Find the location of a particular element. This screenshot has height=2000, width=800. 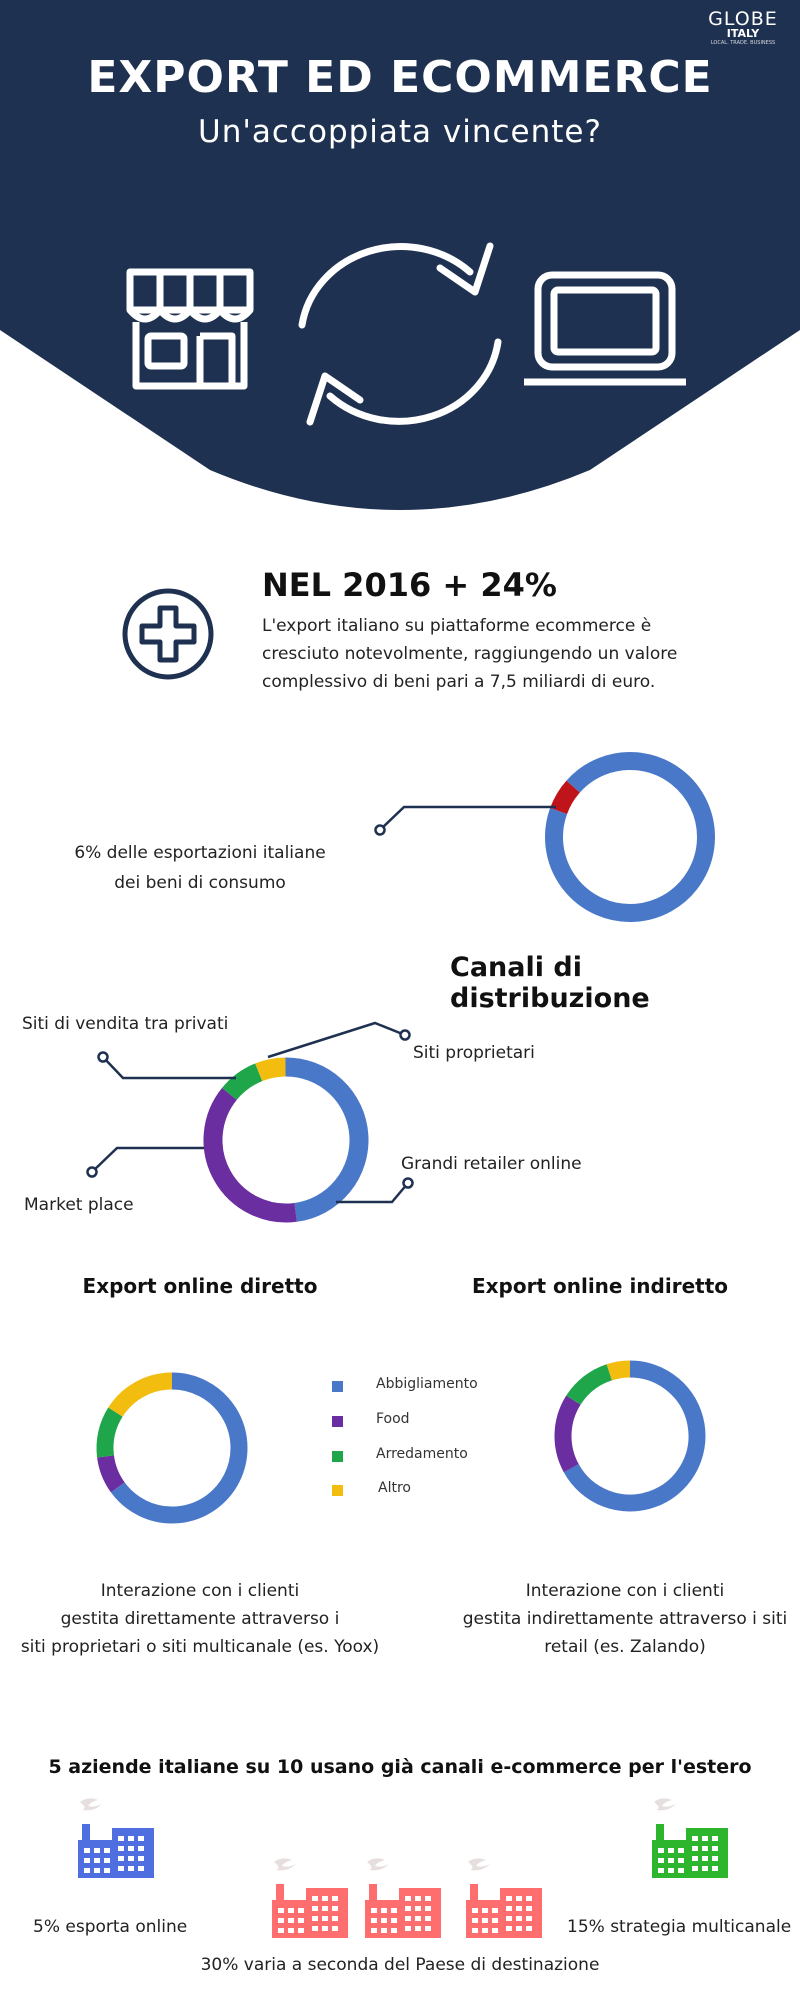

logo-subtext: ITALY is located at coordinates (743, 33).